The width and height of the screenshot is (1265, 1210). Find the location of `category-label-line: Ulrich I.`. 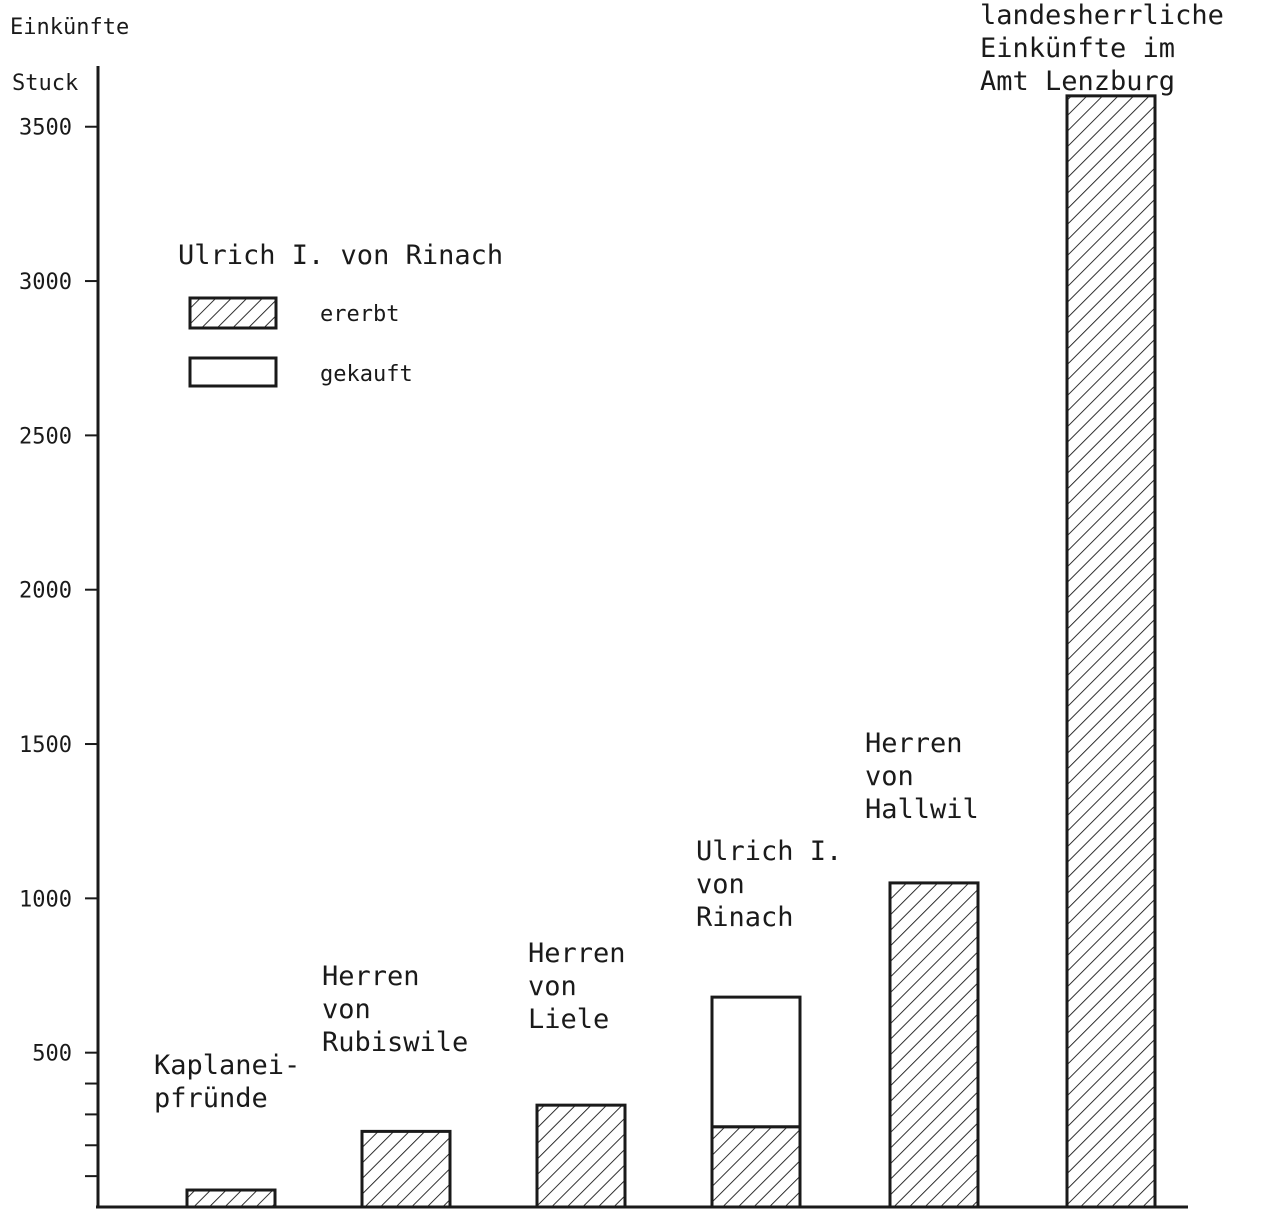

category-label-line: Ulrich I. is located at coordinates (769, 851).